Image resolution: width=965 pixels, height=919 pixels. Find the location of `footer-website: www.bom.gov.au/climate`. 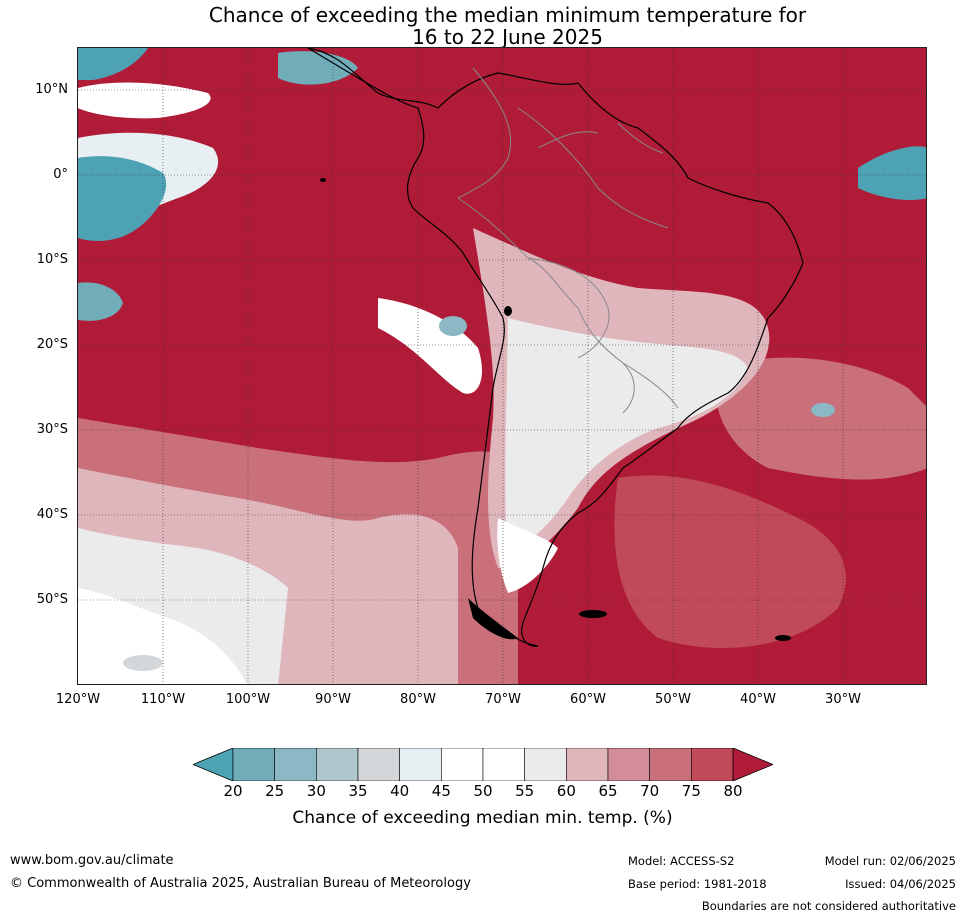

footer-website: www.bom.gov.au/climate is located at coordinates (92, 860).